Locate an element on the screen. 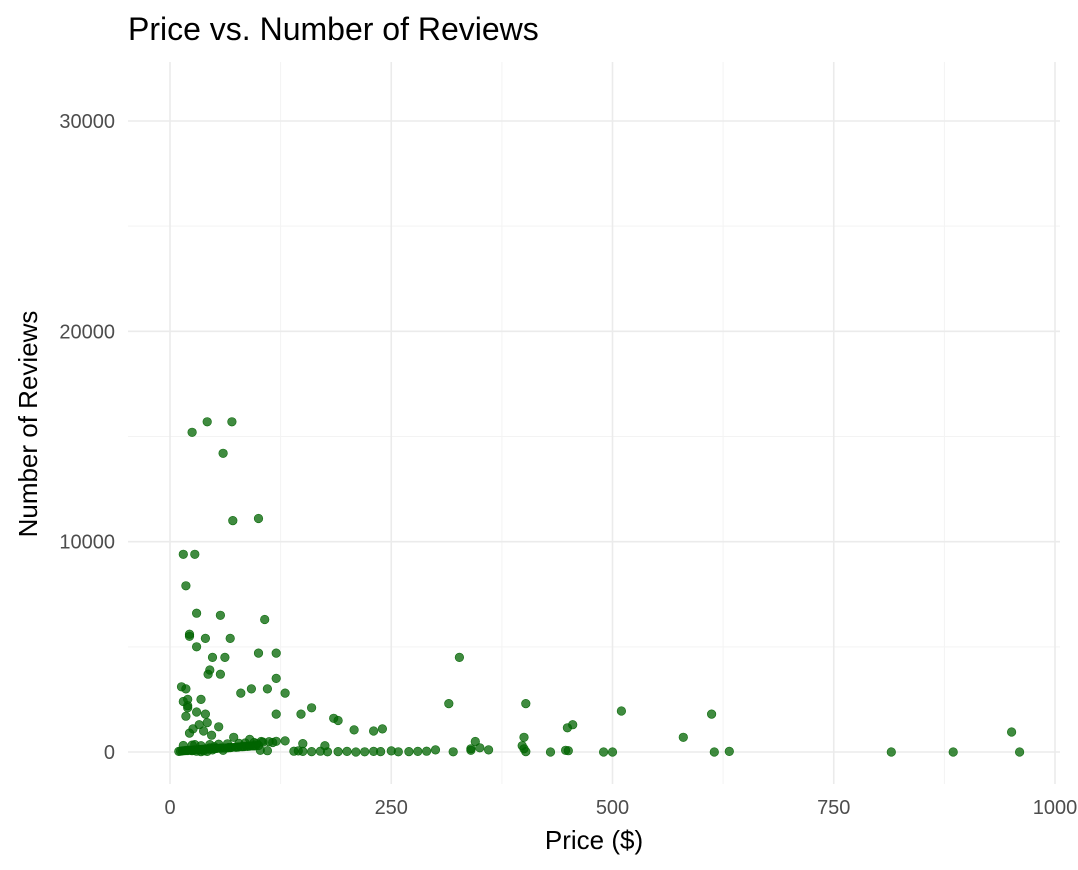 The image size is (1078, 870). x-tick-label: 1000 is located at coordinates (1055, 808).